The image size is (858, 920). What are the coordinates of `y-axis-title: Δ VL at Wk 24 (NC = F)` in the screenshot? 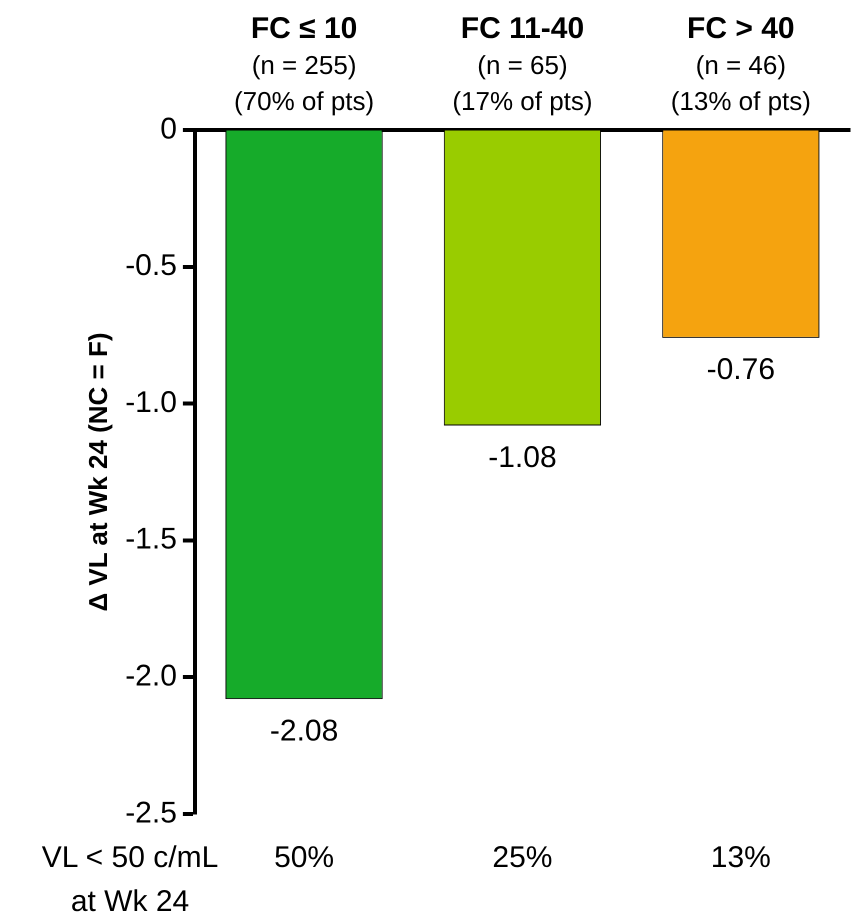 It's located at (97, 472).